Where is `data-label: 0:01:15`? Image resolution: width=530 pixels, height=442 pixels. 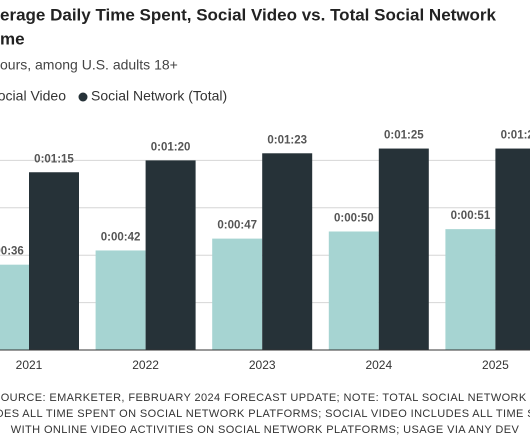
data-label: 0:01:15 is located at coordinates (54, 159).